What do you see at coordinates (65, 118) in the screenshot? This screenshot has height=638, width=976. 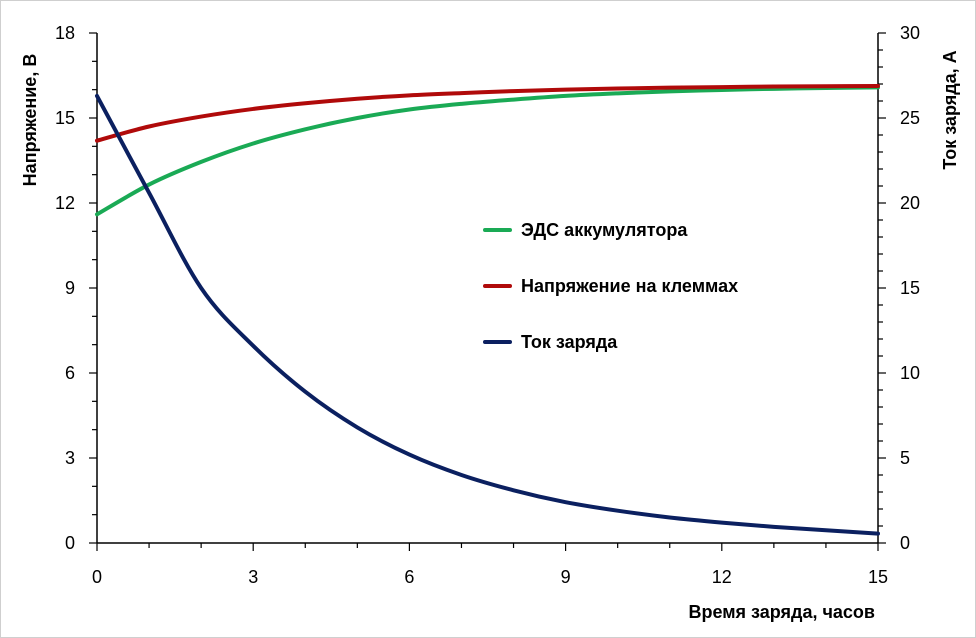 I see `y-left-tick-label: 15` at bounding box center [65, 118].